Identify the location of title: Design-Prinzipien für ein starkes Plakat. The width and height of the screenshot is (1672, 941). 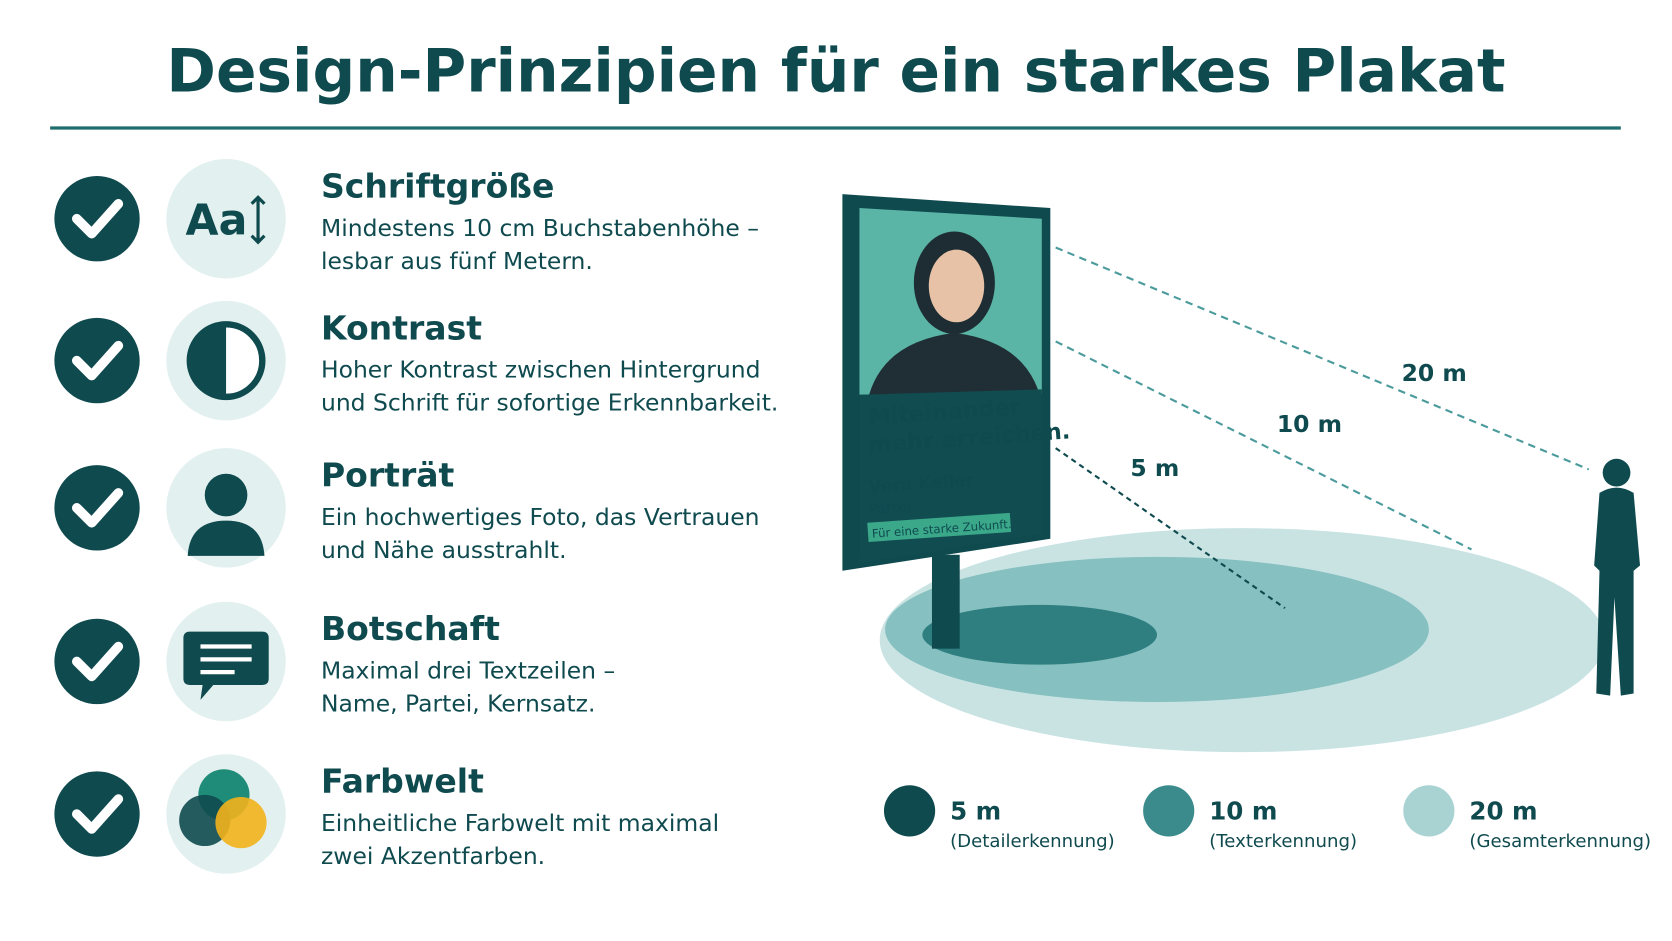
(835, 72).